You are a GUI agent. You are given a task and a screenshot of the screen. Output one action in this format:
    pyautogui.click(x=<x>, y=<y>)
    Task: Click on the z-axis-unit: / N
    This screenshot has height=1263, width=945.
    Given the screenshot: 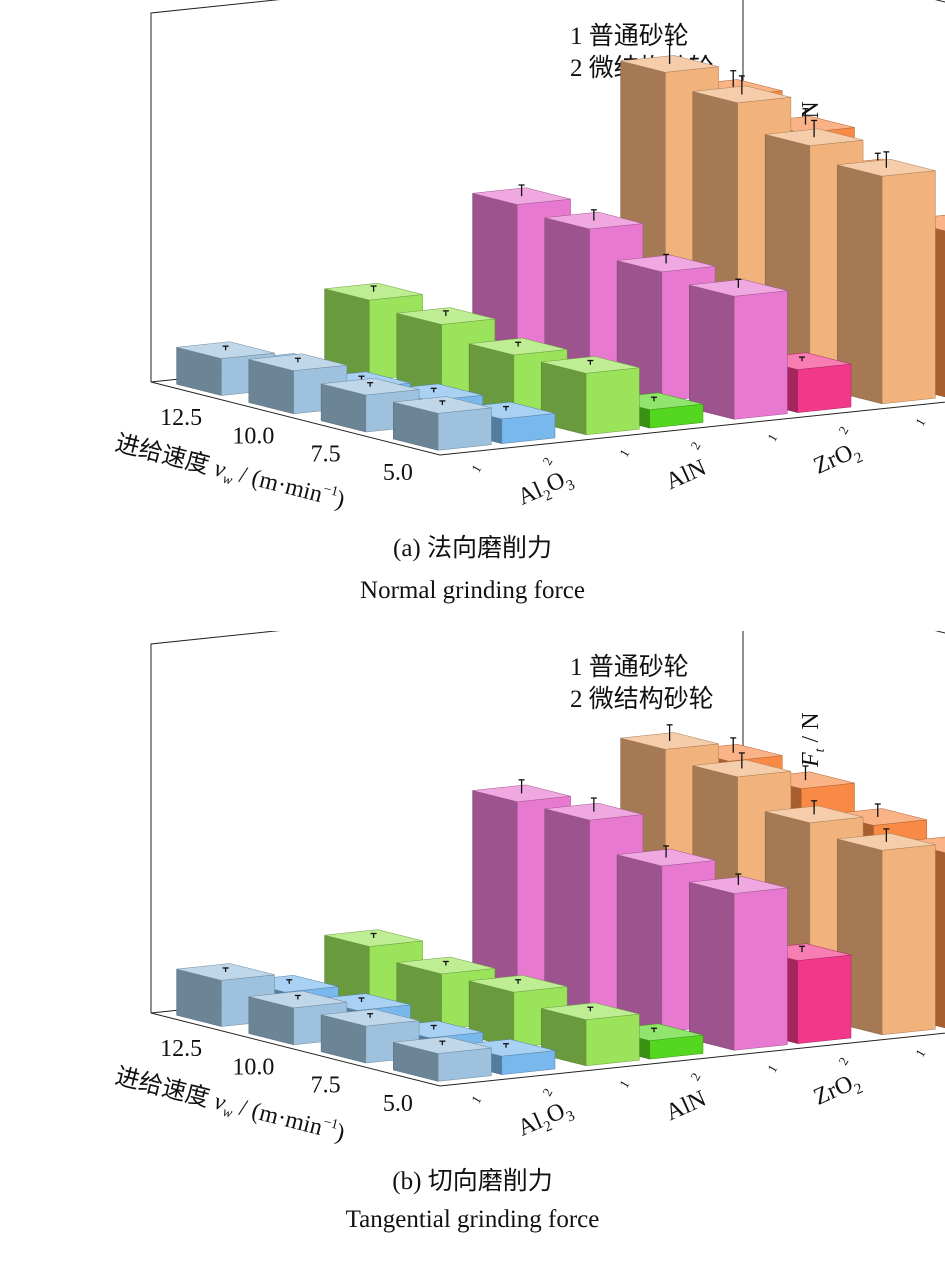 What is the action you would take?
    pyautogui.click(x=811, y=730)
    